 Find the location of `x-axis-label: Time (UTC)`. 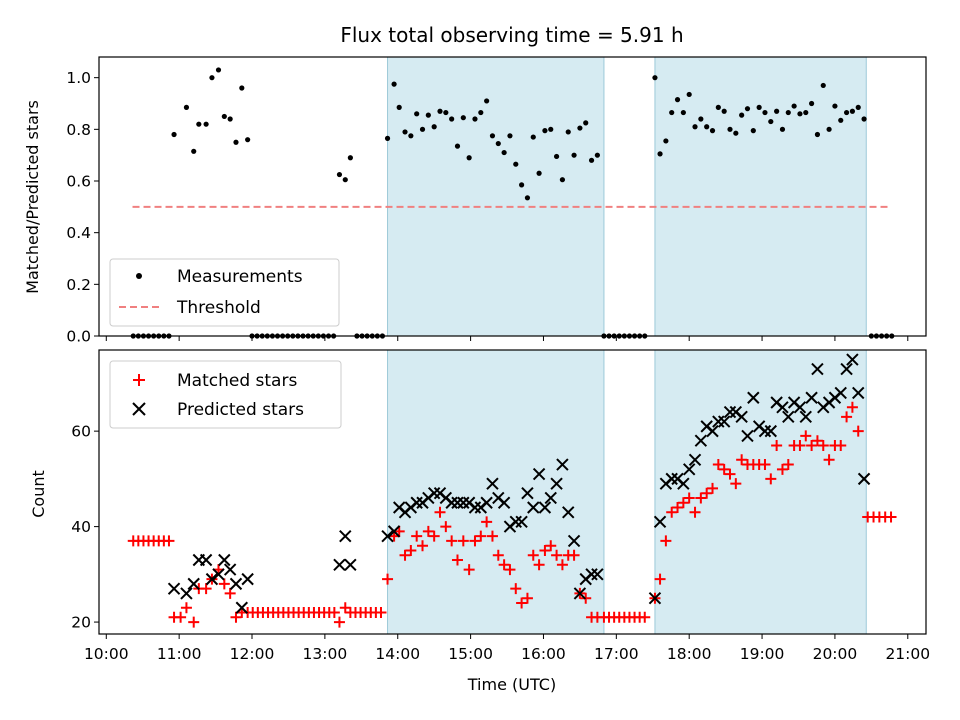

x-axis-label: Time (UTC) is located at coordinates (511, 684).